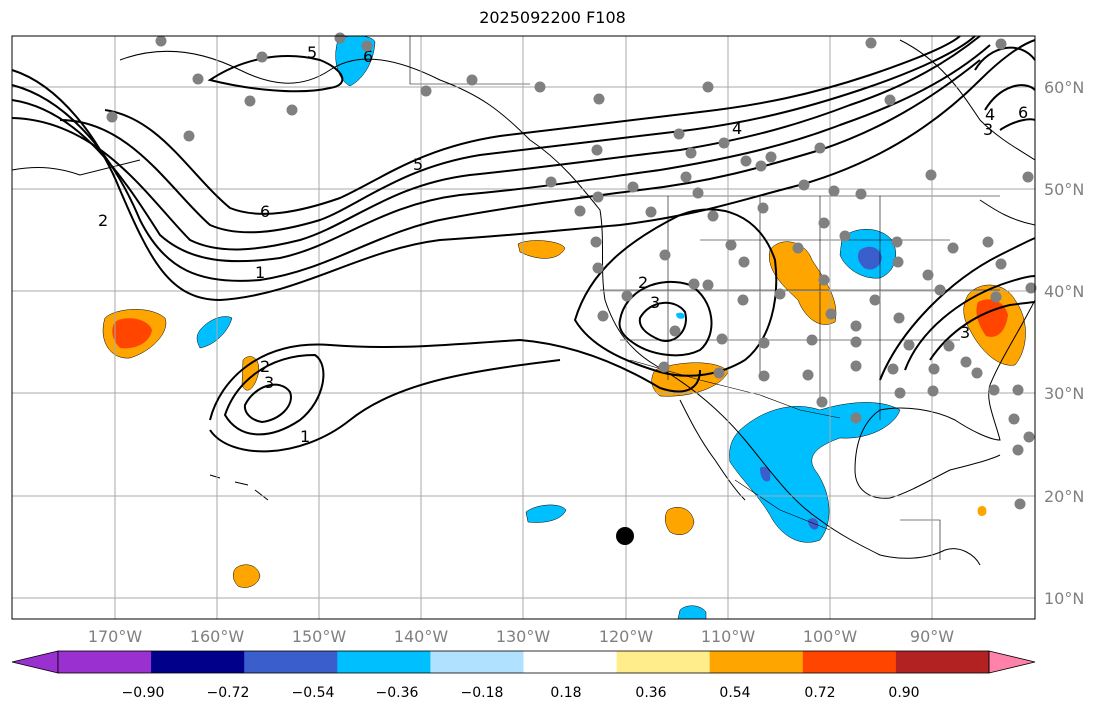  Describe the element at coordinates (734, 693) in the screenshot. I see `colorbar-tick-label: 0.54` at that location.